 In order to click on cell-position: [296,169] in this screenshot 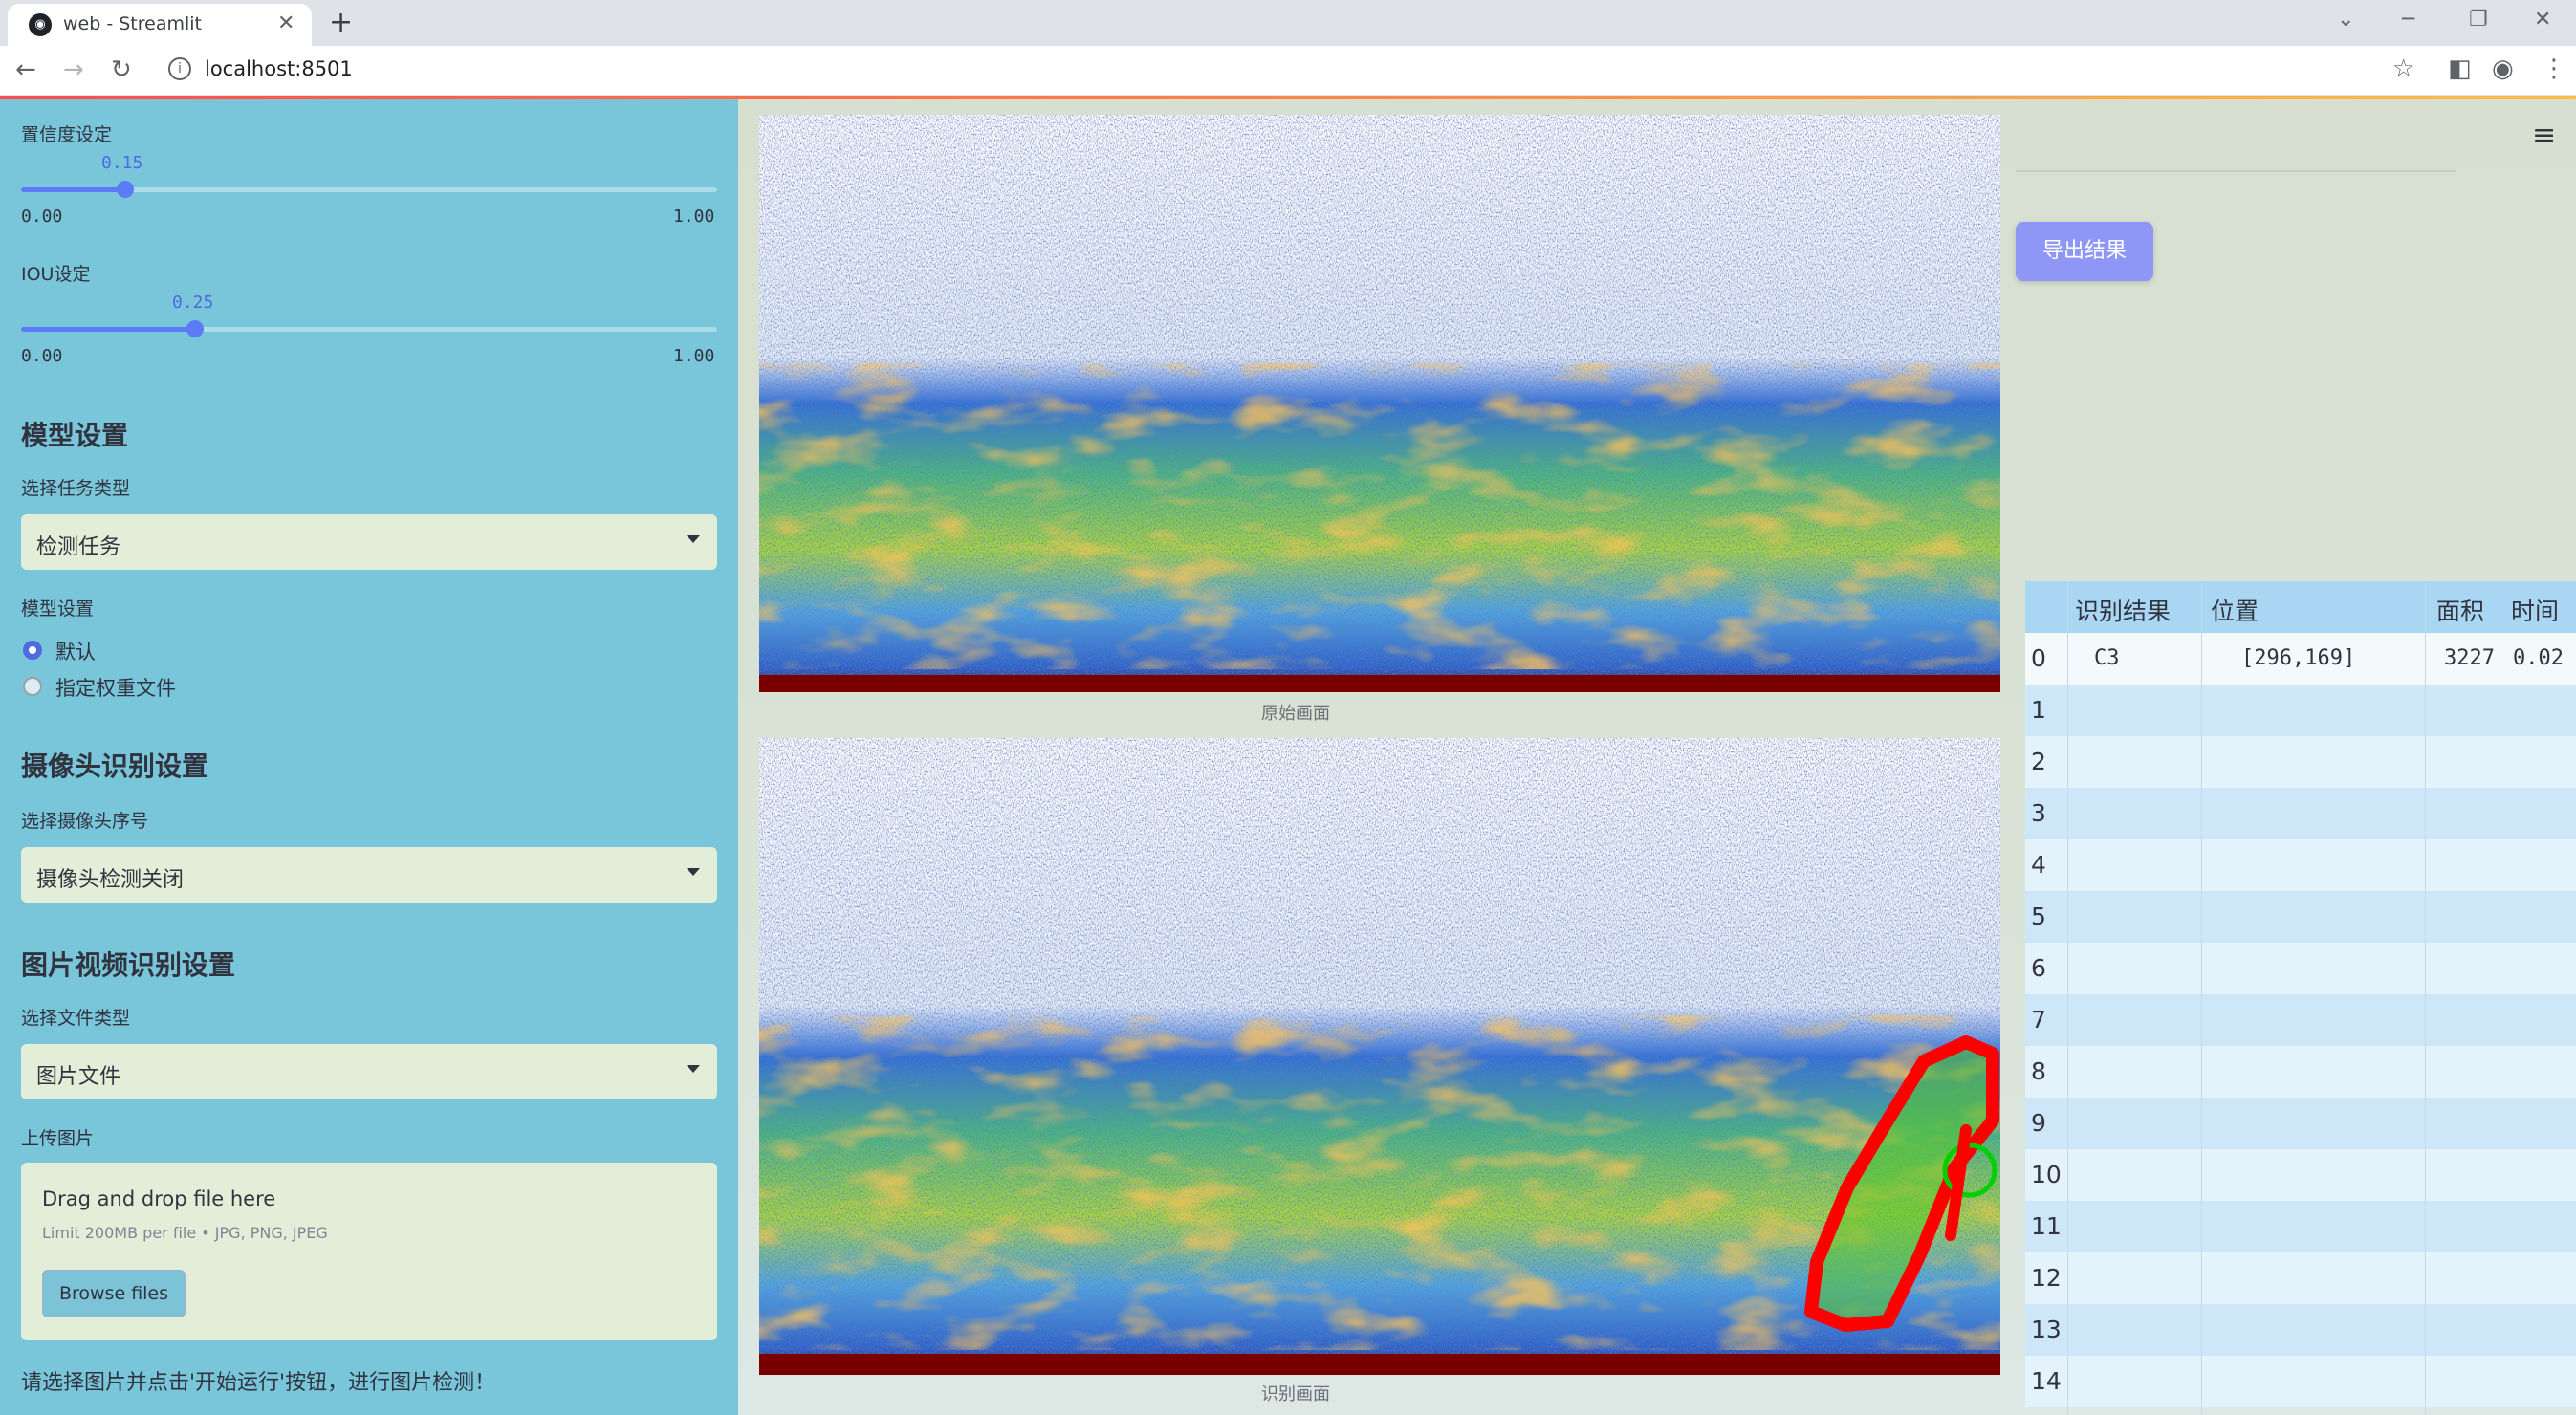, I will do `click(2298, 658)`.